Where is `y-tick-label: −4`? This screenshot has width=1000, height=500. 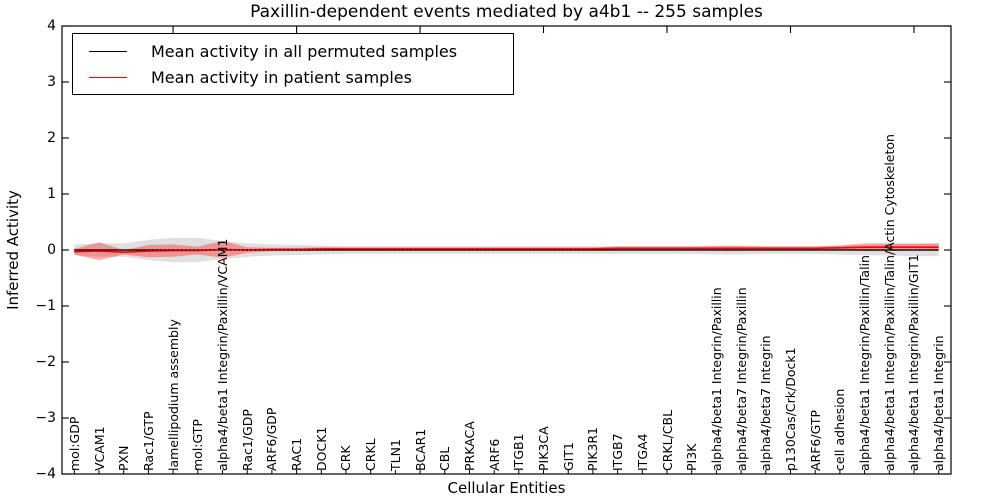 y-tick-label: −4 is located at coordinates (45, 473).